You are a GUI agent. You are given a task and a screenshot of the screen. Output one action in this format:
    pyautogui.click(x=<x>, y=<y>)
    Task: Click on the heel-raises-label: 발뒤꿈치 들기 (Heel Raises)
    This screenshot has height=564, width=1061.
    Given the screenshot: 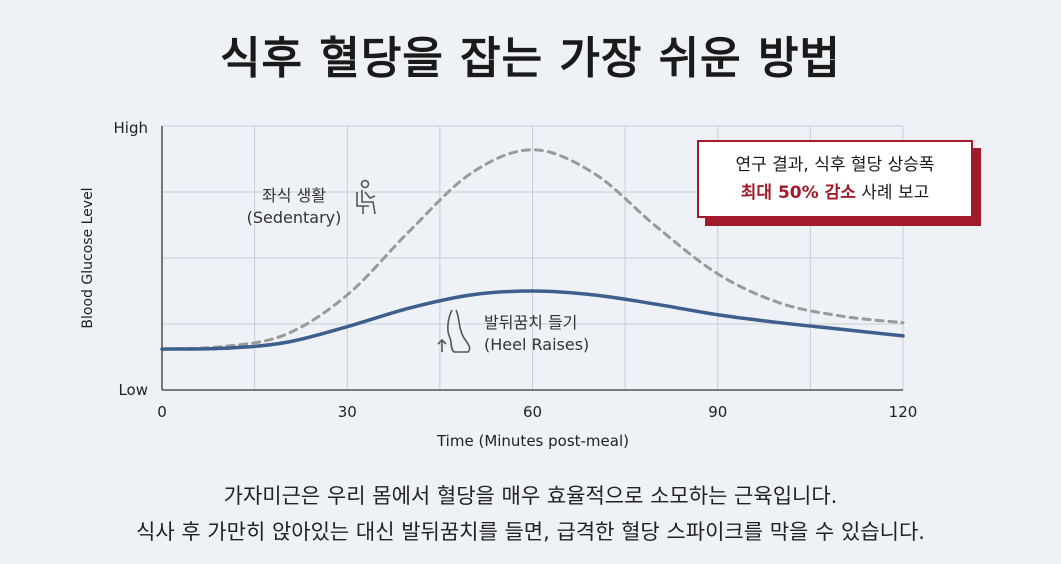 What is the action you would take?
    pyautogui.click(x=536, y=334)
    